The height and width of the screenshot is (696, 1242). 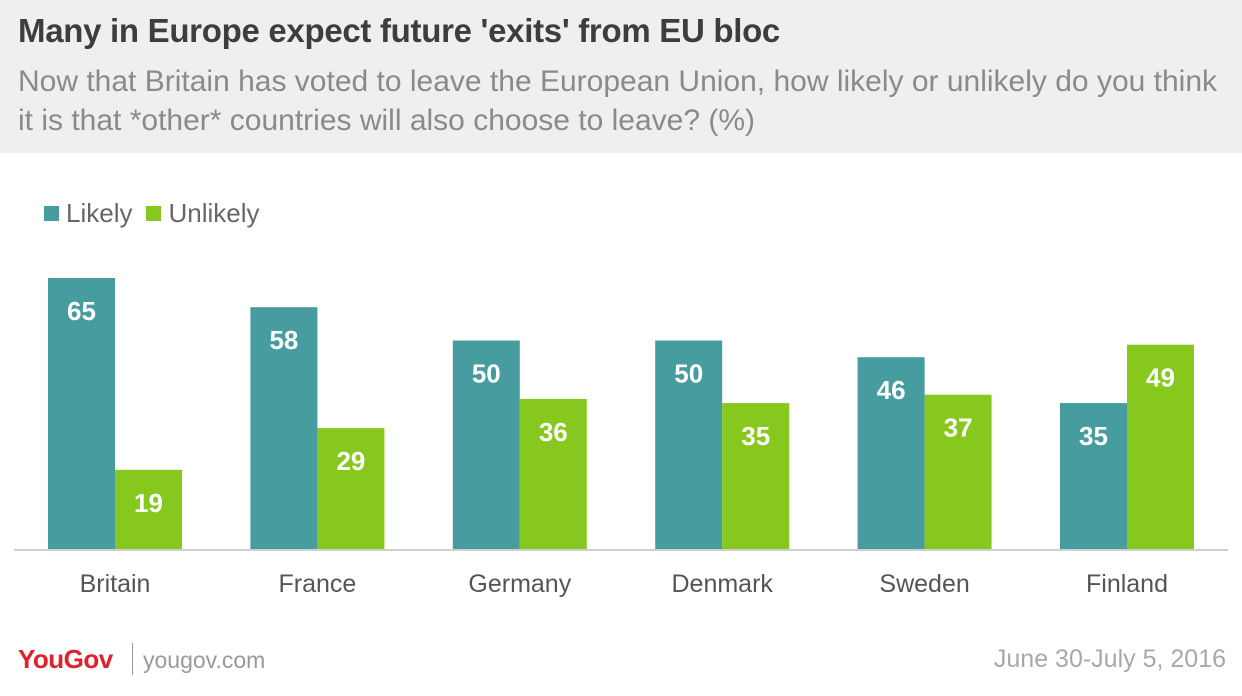 I want to click on data-label-likely-finland: 35, so click(x=1093, y=436).